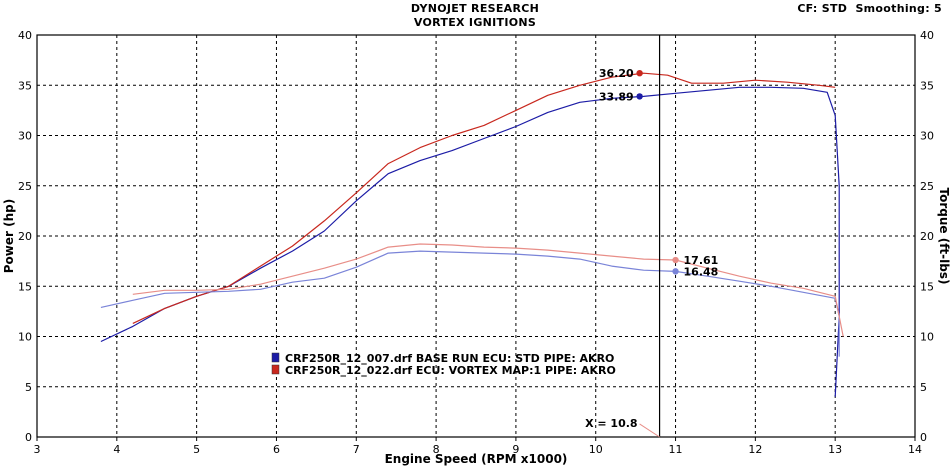  What do you see at coordinates (25, 85) in the screenshot?
I see `y-tick-label-left: 35` at bounding box center [25, 85].